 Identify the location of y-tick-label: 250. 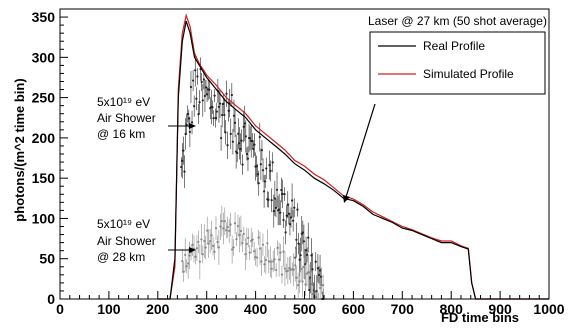
(44, 98).